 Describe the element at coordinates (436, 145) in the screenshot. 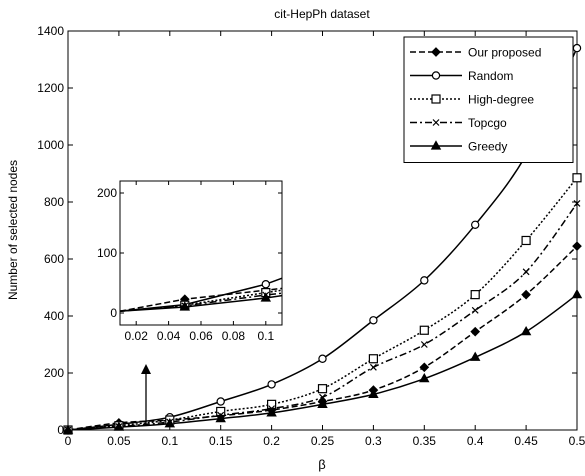

I see `legend-marker-greedy` at that location.